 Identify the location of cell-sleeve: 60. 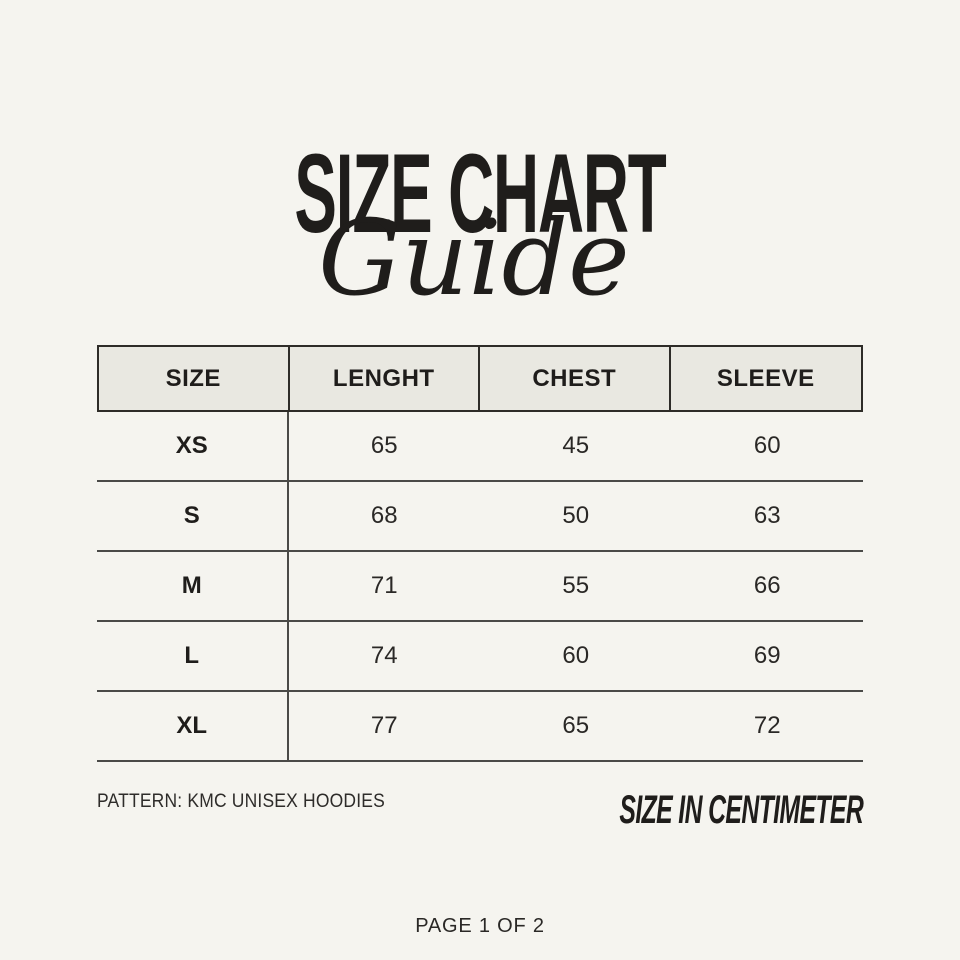
(767, 445).